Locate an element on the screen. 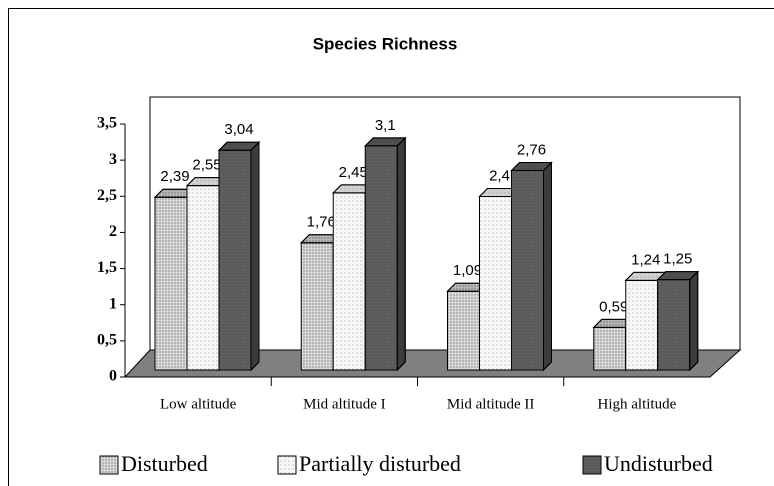 Image resolution: width=774 pixels, height=486 pixels. value-label: 2,45 is located at coordinates (353, 172).